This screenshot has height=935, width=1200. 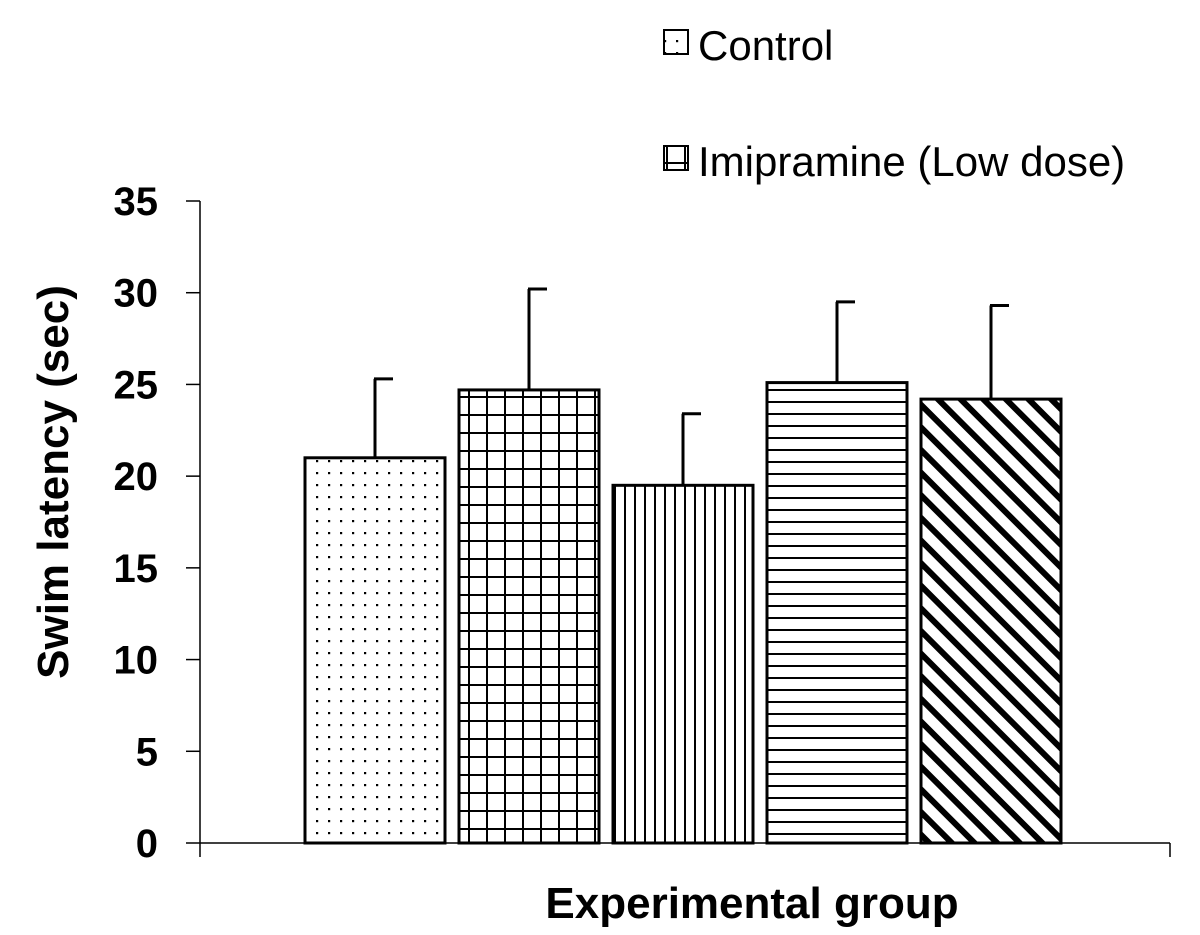 What do you see at coordinates (911, 161) in the screenshot?
I see `legend-label: Imipramine (Low dose)` at bounding box center [911, 161].